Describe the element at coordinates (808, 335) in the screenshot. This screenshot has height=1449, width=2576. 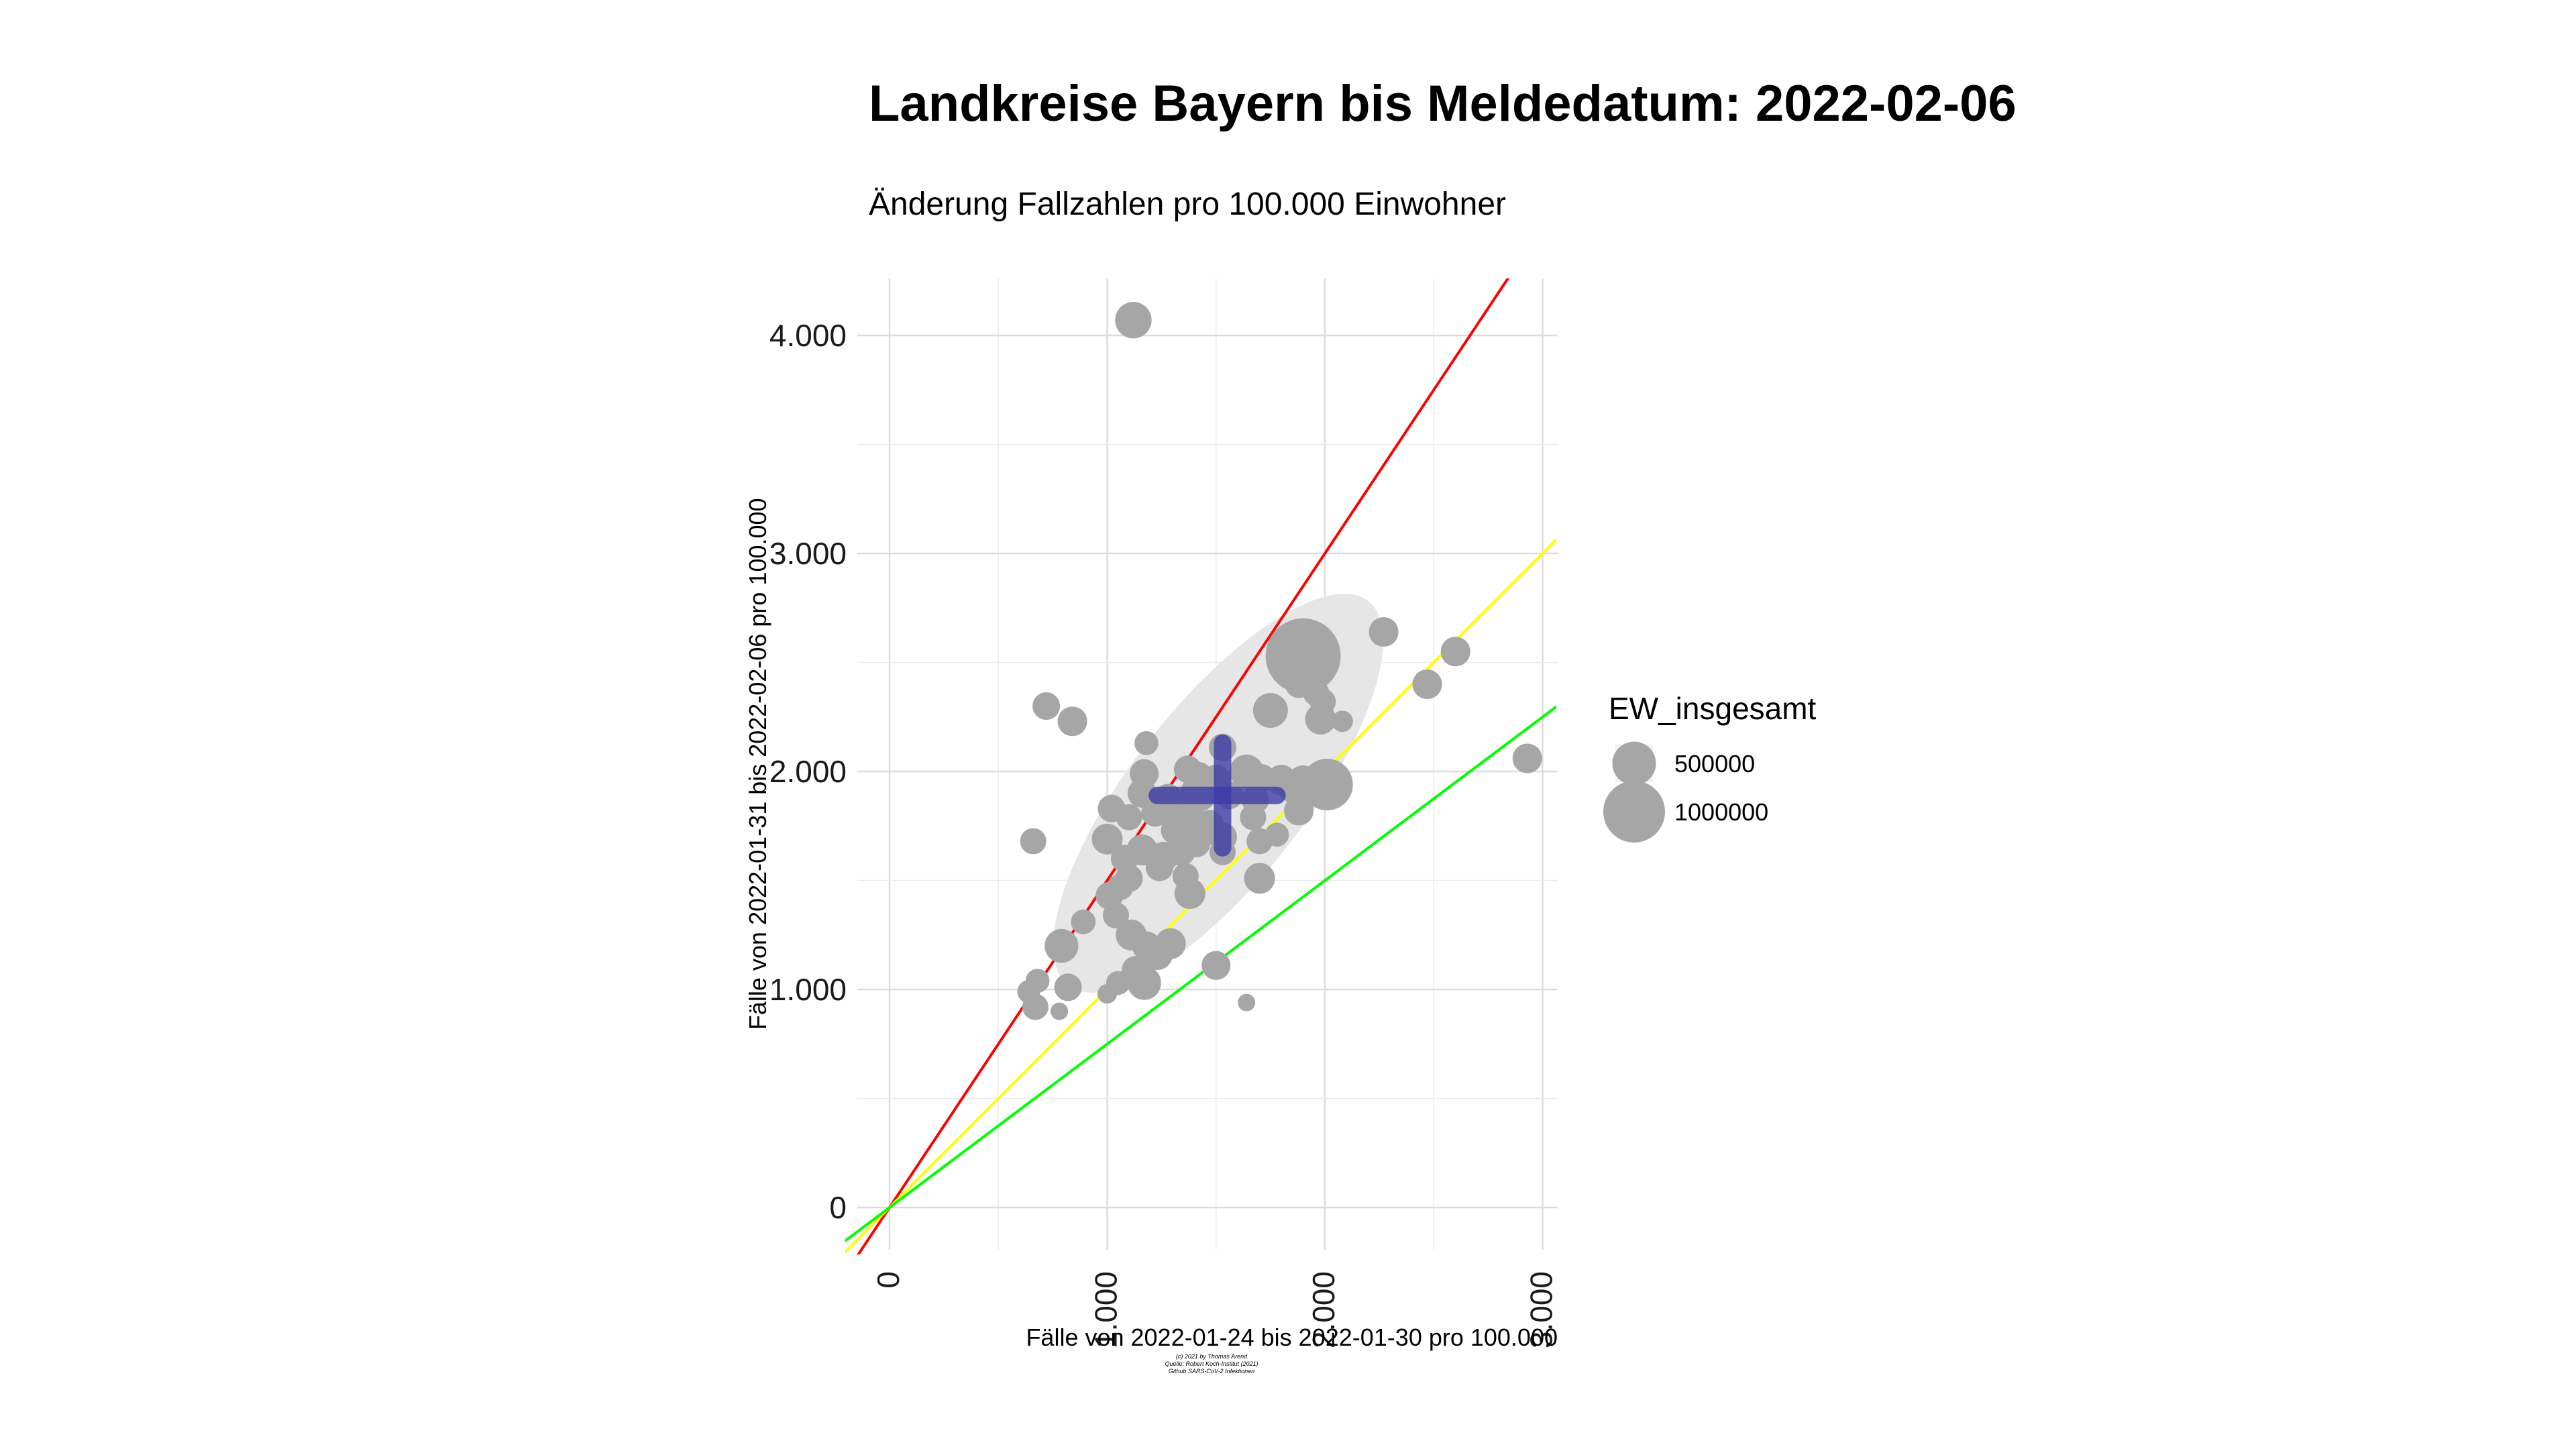
I see `y-tick-label: 4.000` at that location.